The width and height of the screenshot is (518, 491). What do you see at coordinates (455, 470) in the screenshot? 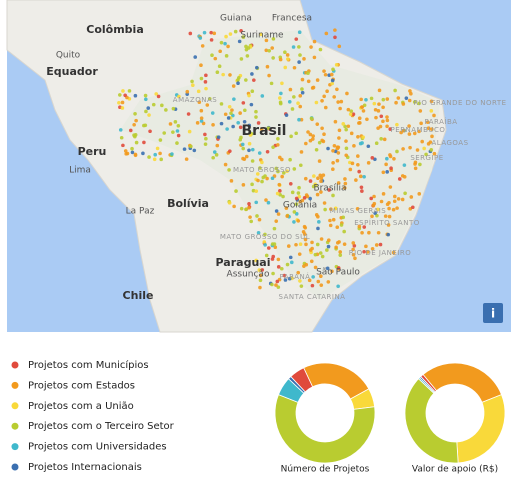
I see `chart-title: Valor de apoio (R$)` at bounding box center [455, 470].